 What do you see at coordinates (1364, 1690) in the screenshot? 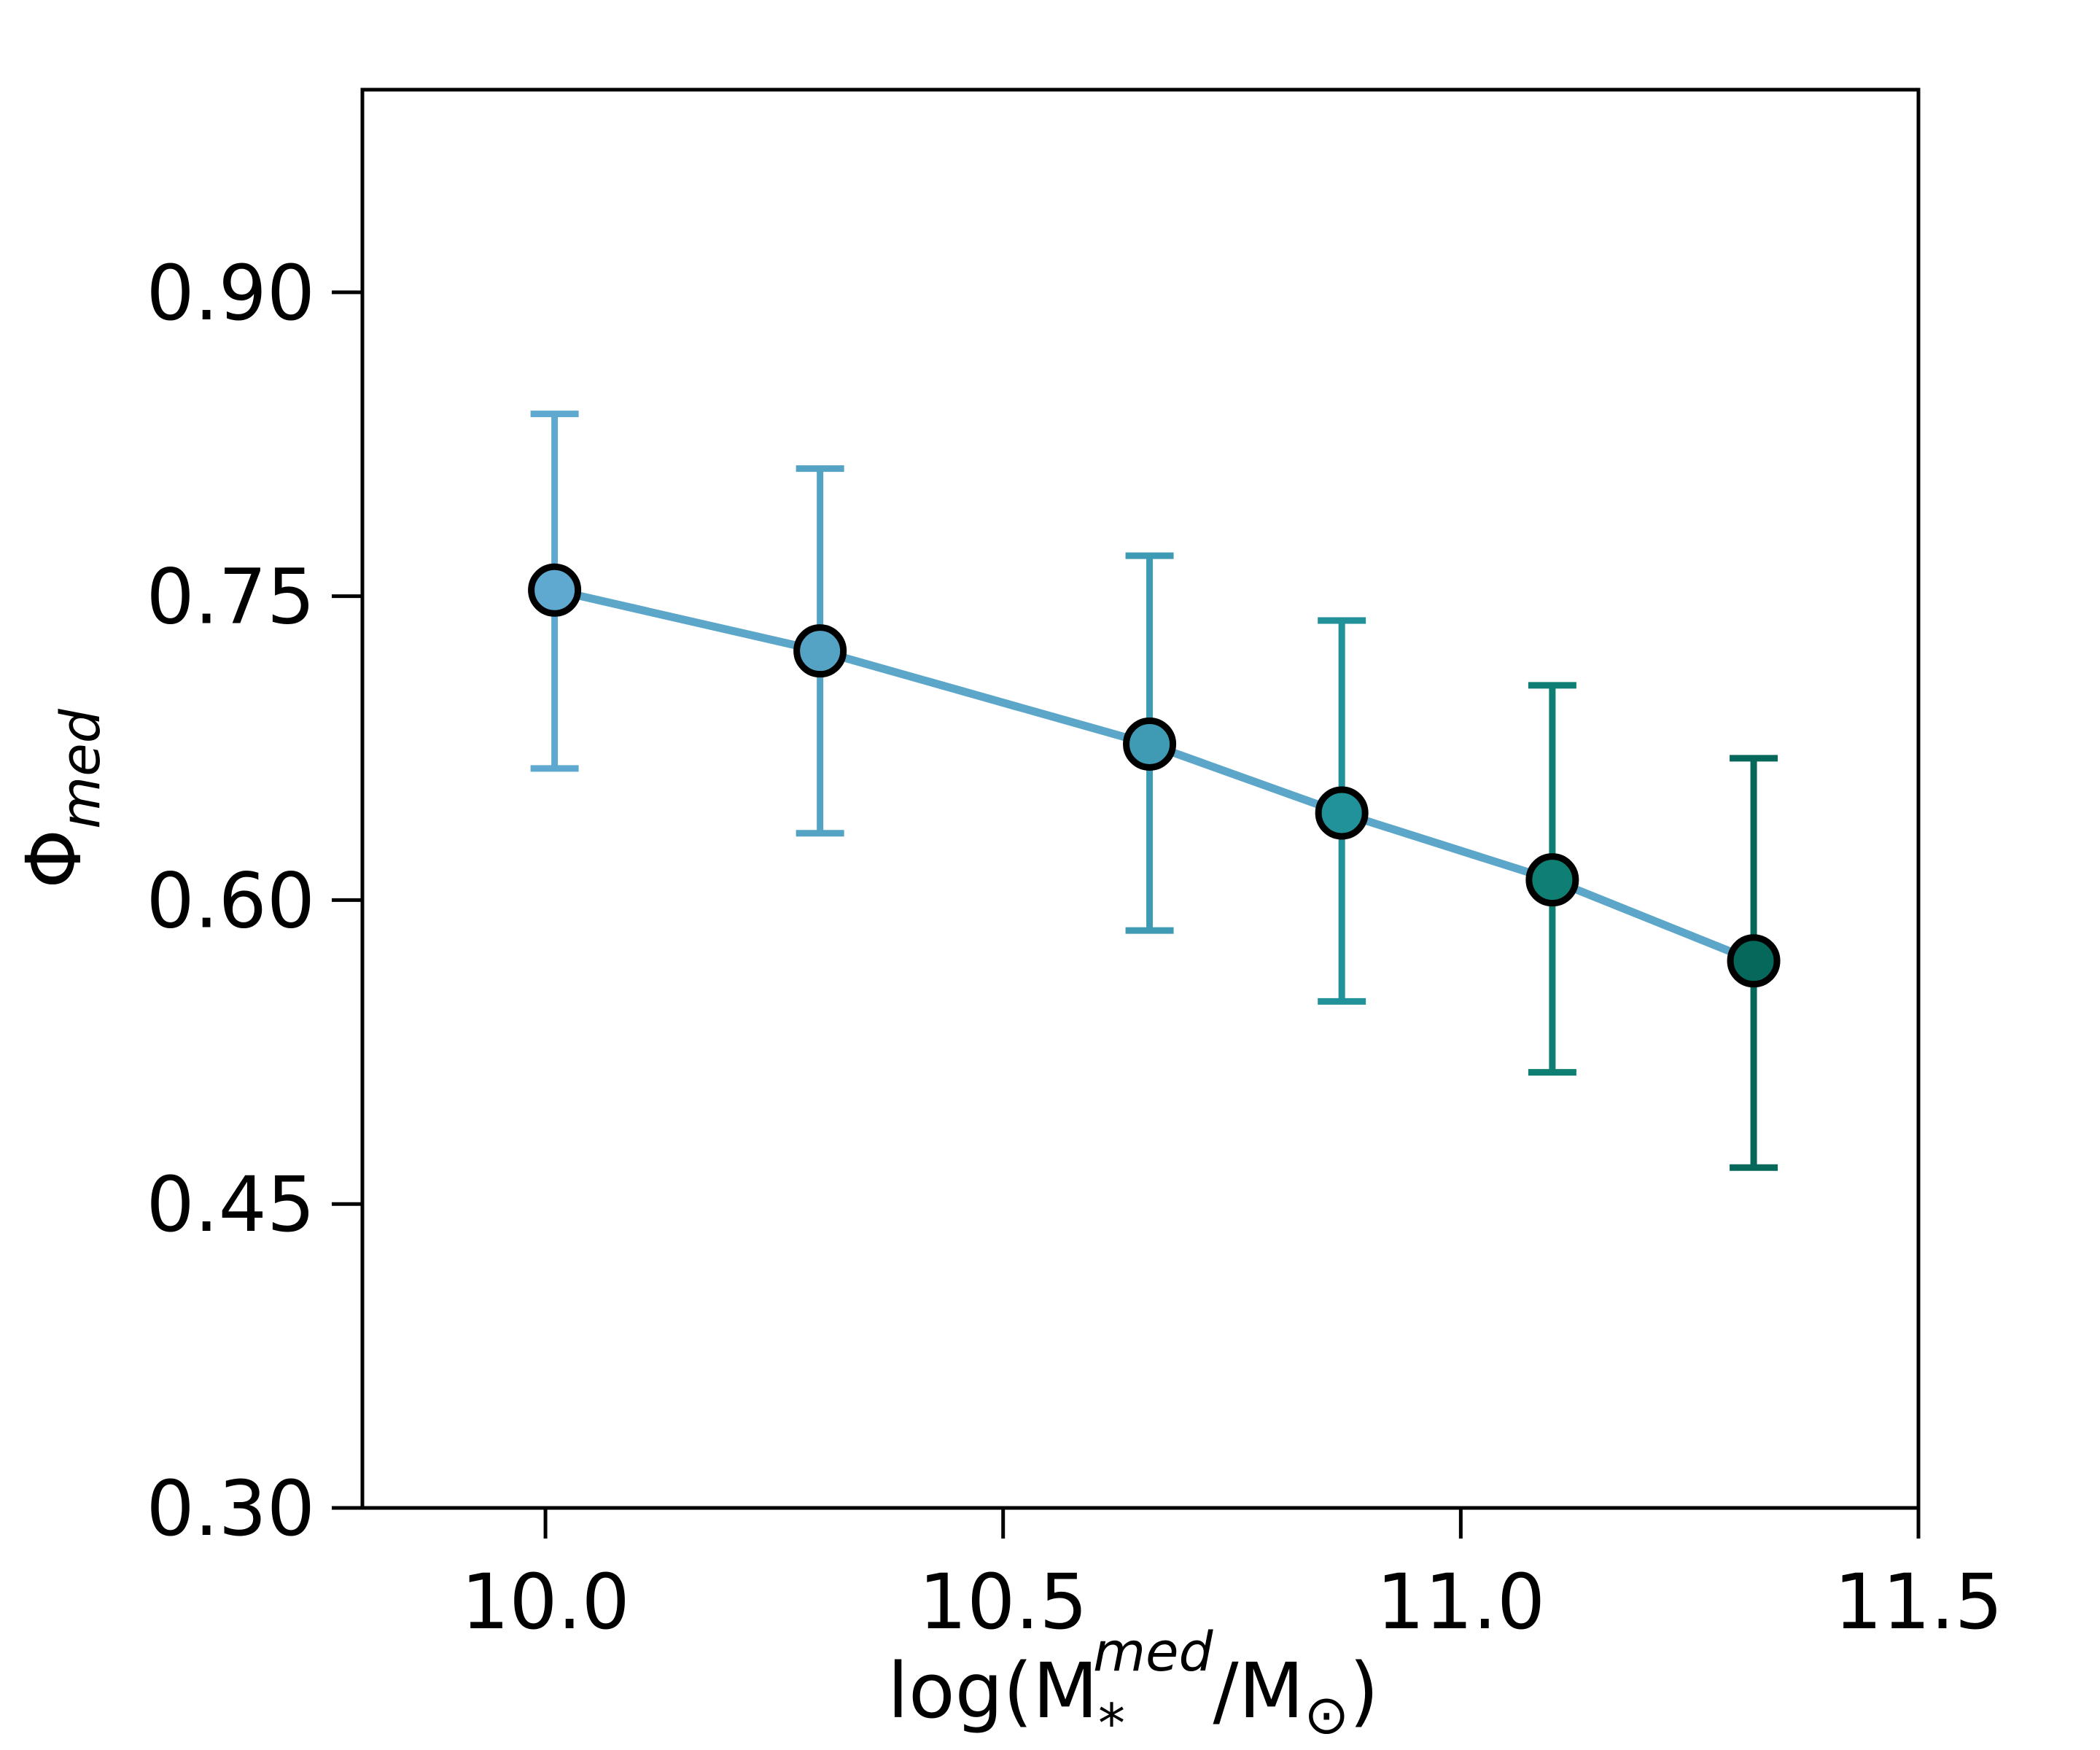
I see `x-label-close: )` at bounding box center [1364, 1690].